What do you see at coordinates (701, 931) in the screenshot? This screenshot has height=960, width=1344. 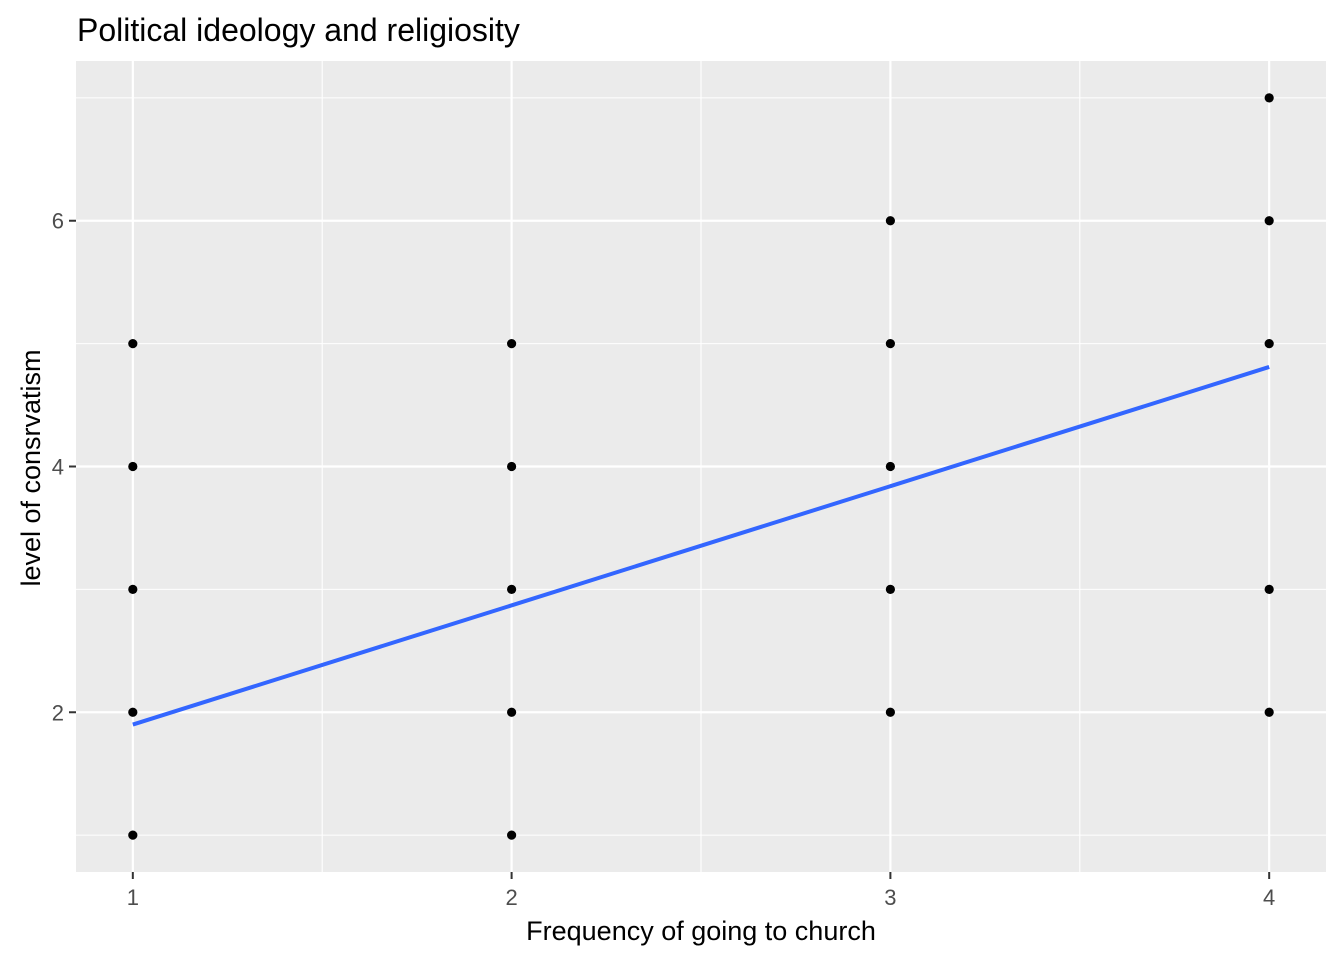 I see `x-axis-title: Frequency of going to church` at bounding box center [701, 931].